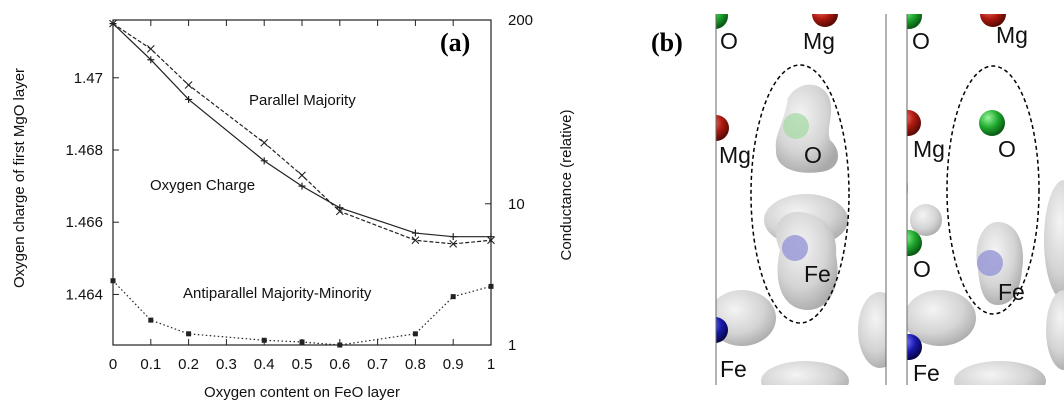  What do you see at coordinates (88, 78) in the screenshot?
I see `y-tick-label: 1.47` at bounding box center [88, 78].